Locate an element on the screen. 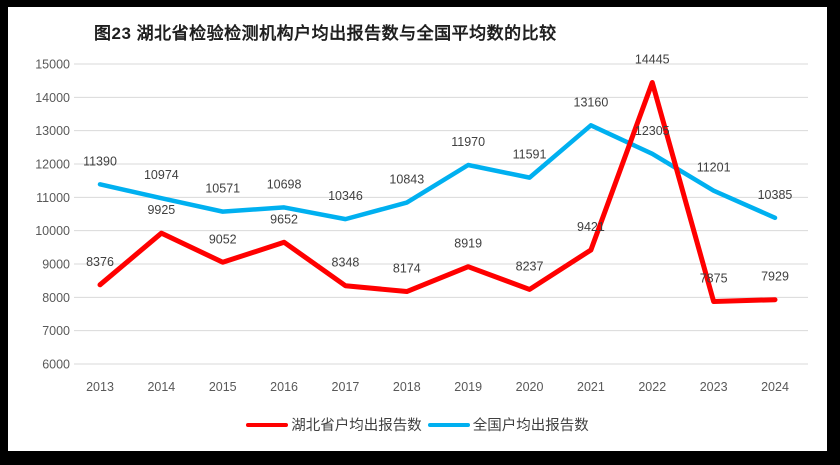  chart-title: 图23 湖北省检验检测机构户均出报告数与全国平均数的比较 is located at coordinates (325, 33).